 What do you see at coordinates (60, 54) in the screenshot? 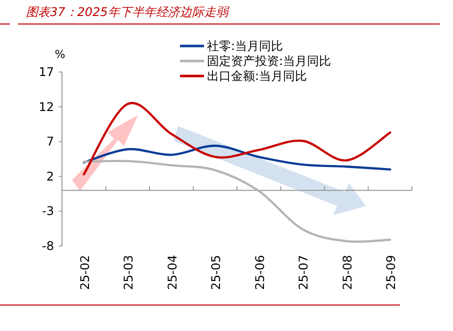
I see `y-axis-title: %` at bounding box center [60, 54].